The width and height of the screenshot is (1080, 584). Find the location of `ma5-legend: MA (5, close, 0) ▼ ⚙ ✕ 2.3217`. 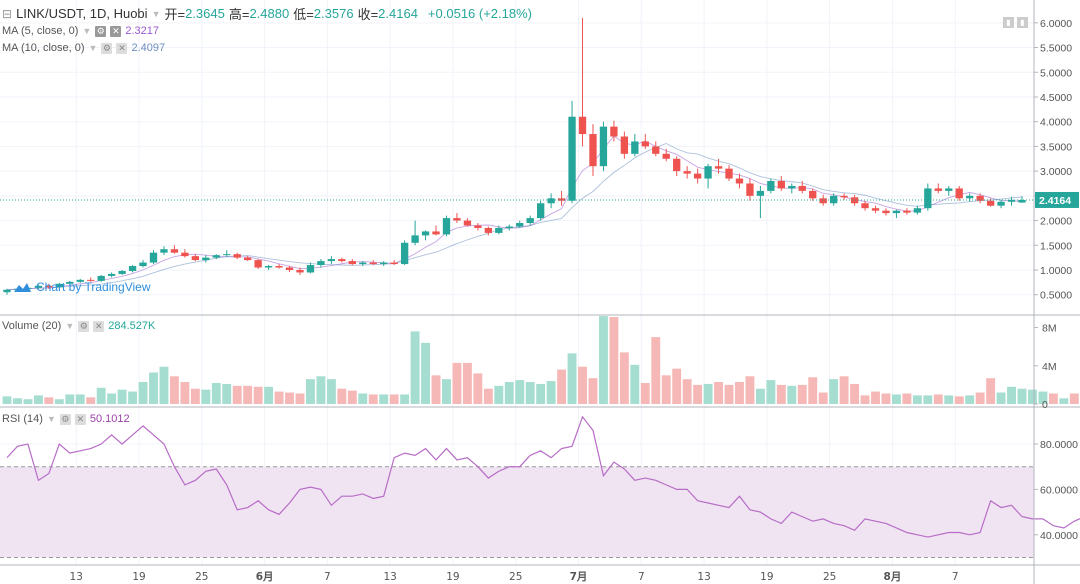

ma5-legend: MA (5, close, 0) ▼ ⚙ ✕ 2.3217 is located at coordinates (80, 31).